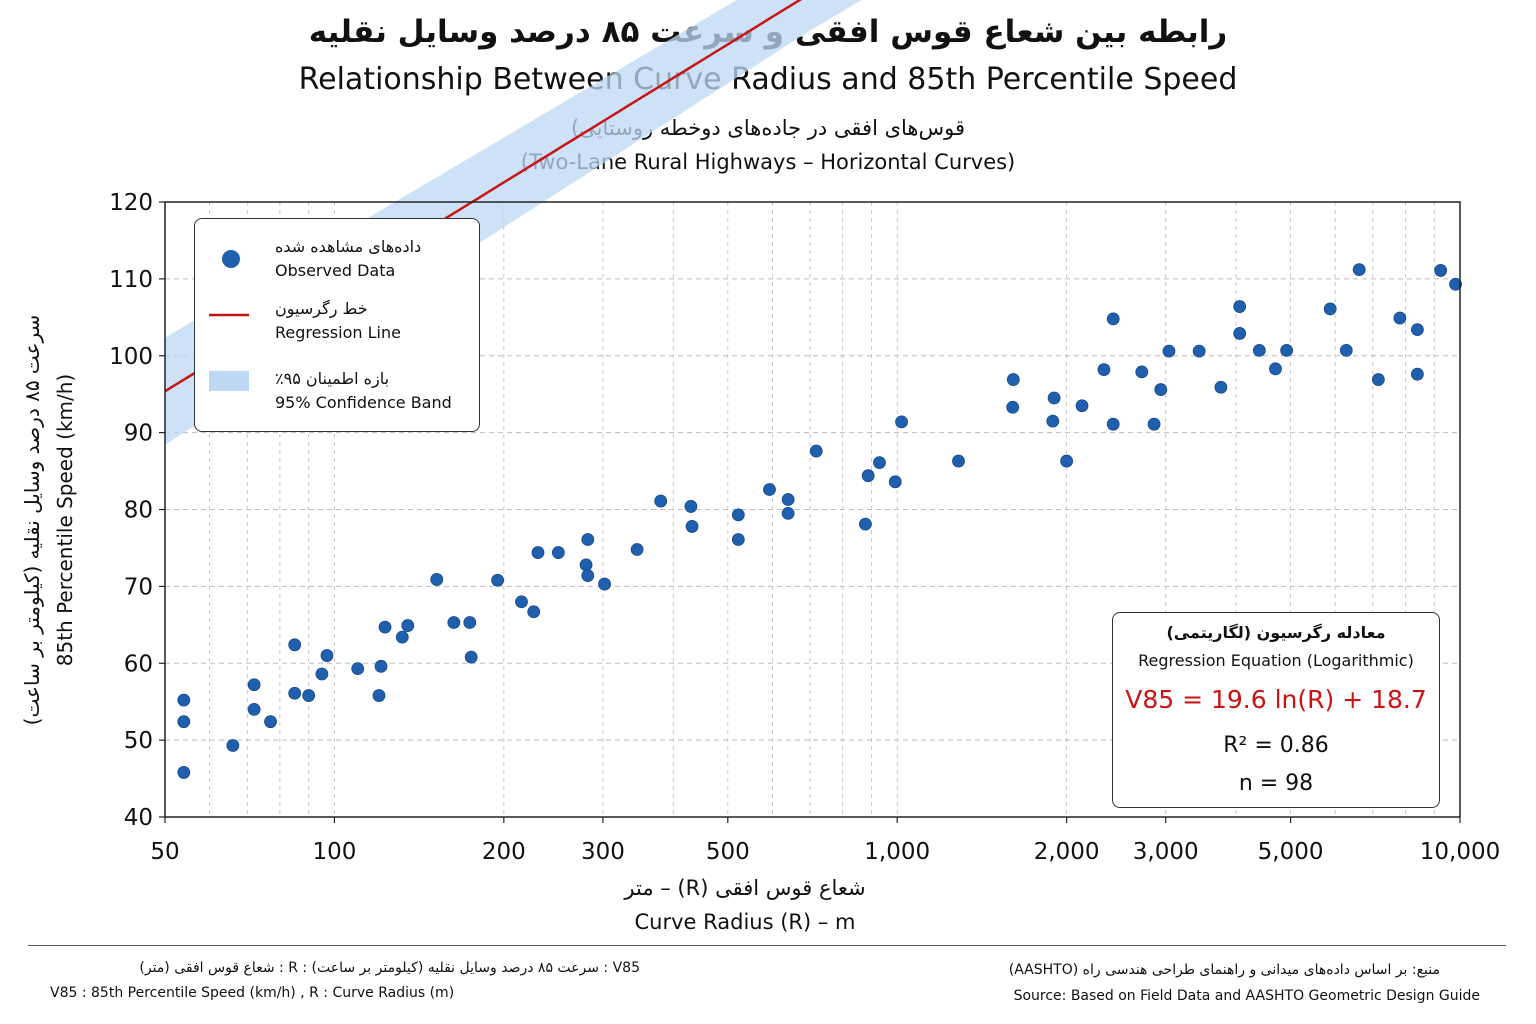  I want to click on equation-formula: V85 = 19.6 ln(R) + 18.7, so click(1276, 699).